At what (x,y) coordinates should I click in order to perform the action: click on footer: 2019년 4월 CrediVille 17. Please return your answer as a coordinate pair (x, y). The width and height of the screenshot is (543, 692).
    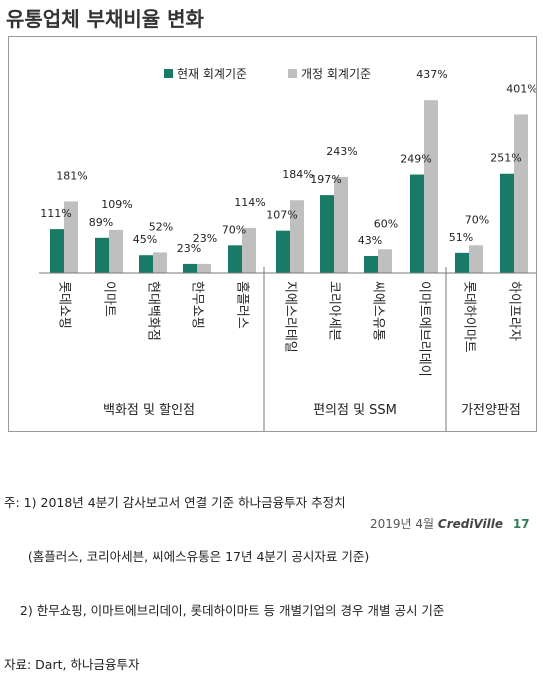
    Looking at the image, I should click on (450, 523).